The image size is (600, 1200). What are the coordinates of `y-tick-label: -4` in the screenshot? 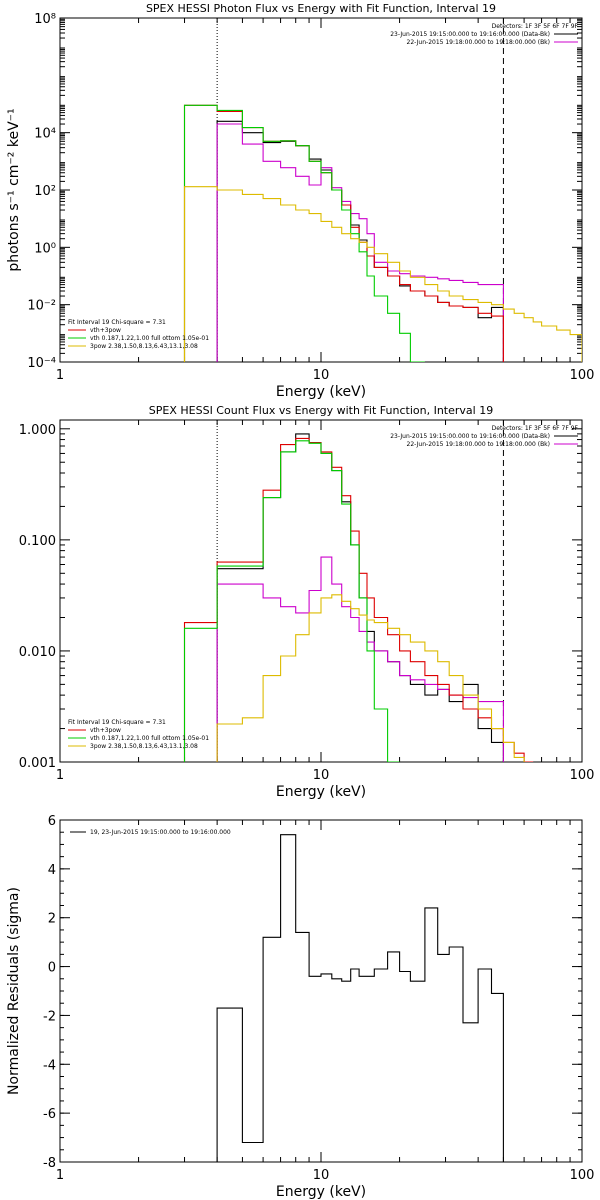 It's located at (49, 1065).